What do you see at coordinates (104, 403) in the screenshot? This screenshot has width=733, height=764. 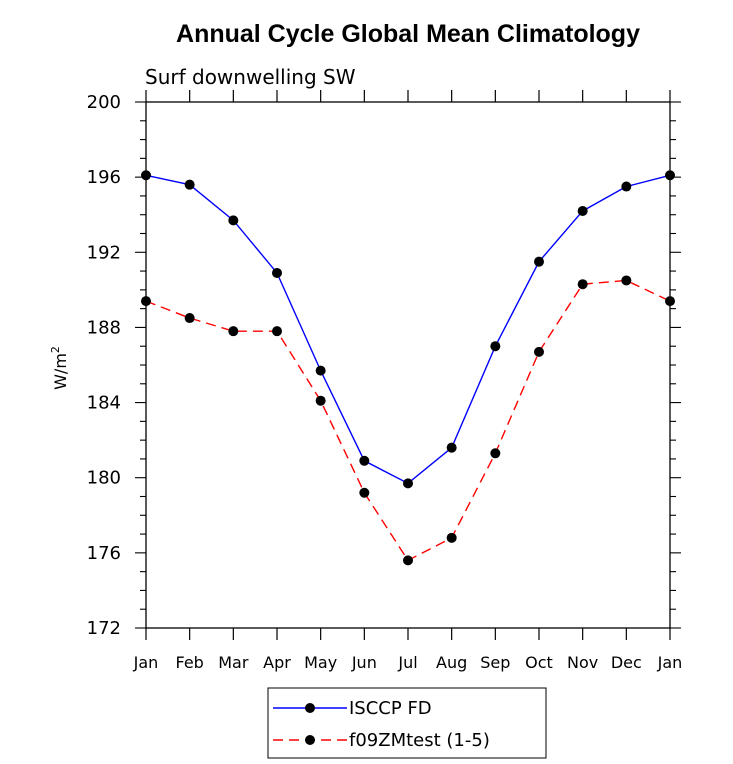 I see `y-tick-label: 184` at bounding box center [104, 403].